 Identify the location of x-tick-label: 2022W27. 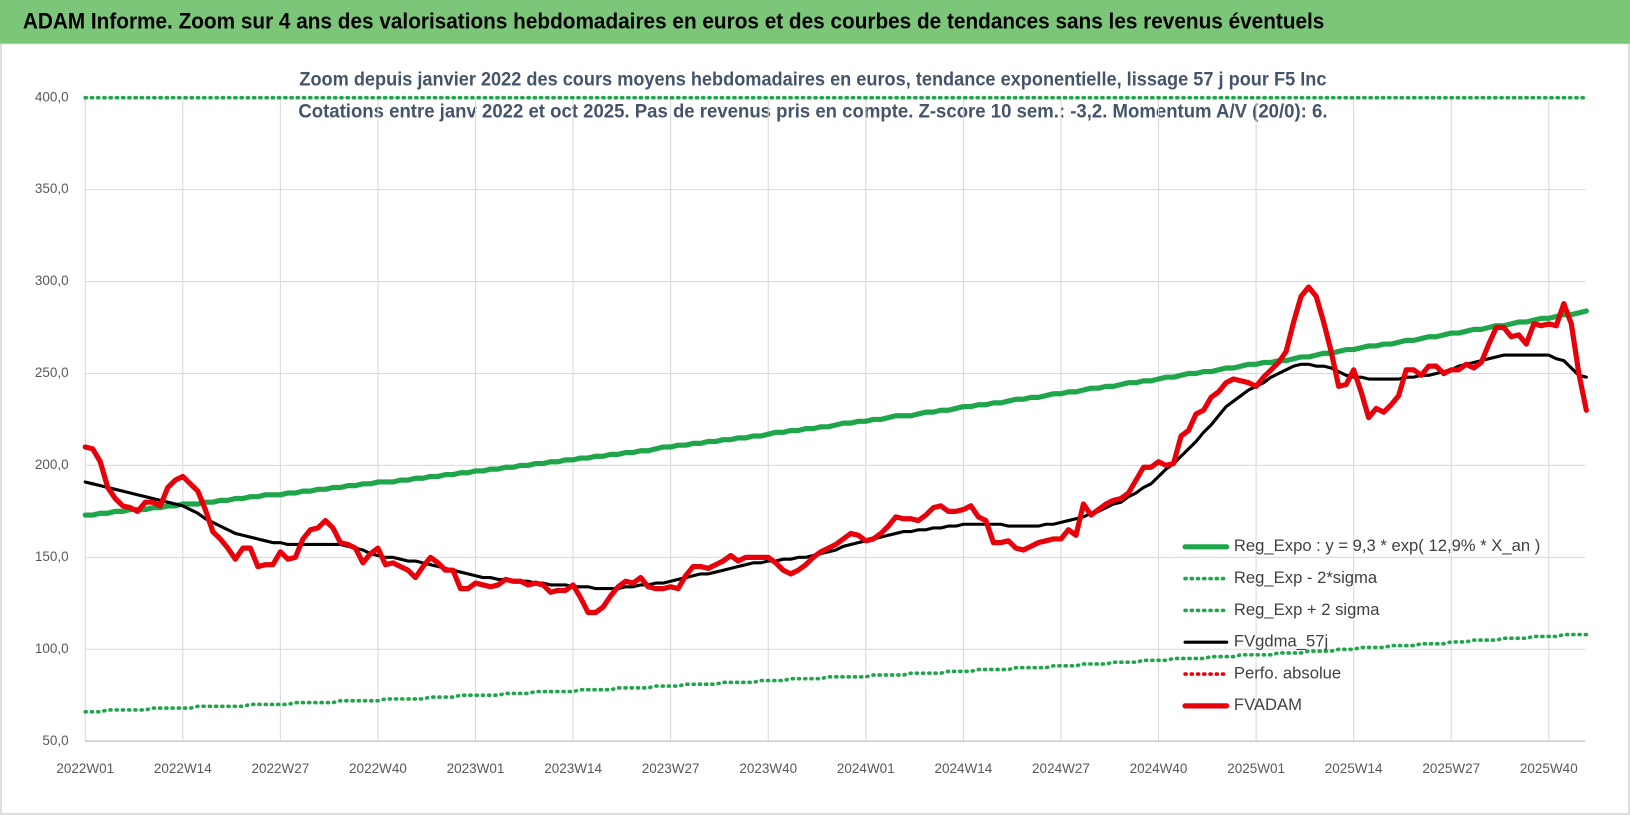
(280, 768).